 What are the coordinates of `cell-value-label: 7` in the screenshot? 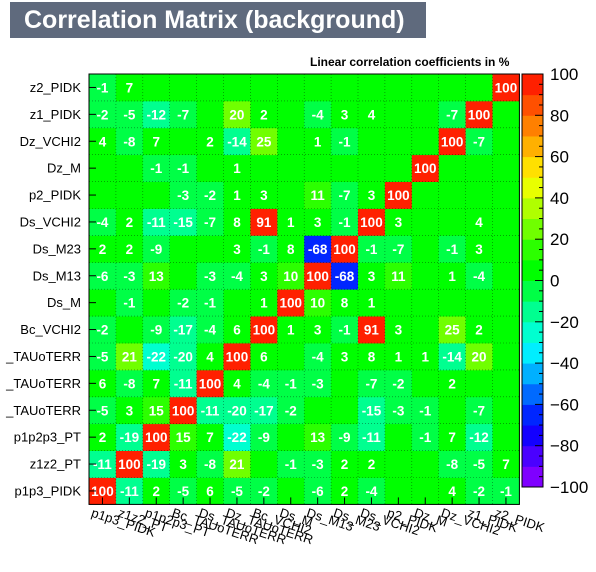 It's located at (156, 141).